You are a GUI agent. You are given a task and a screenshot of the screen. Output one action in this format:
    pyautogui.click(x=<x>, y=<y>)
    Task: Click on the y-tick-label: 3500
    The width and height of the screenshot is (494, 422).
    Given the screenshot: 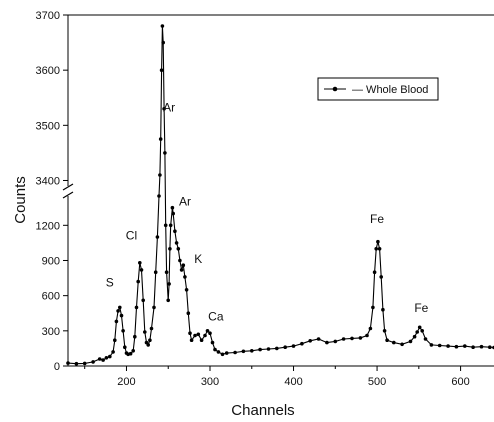 What is the action you would take?
    pyautogui.click(x=48, y=126)
    